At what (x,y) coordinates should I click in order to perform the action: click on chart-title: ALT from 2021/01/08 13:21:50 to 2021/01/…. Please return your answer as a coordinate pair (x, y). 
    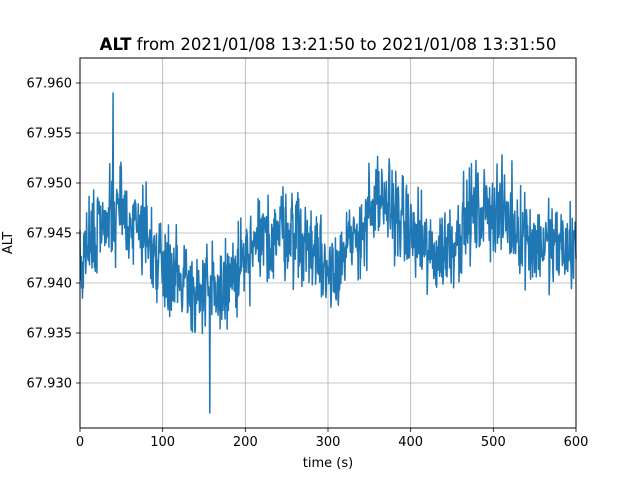
    Looking at the image, I should click on (328, 44).